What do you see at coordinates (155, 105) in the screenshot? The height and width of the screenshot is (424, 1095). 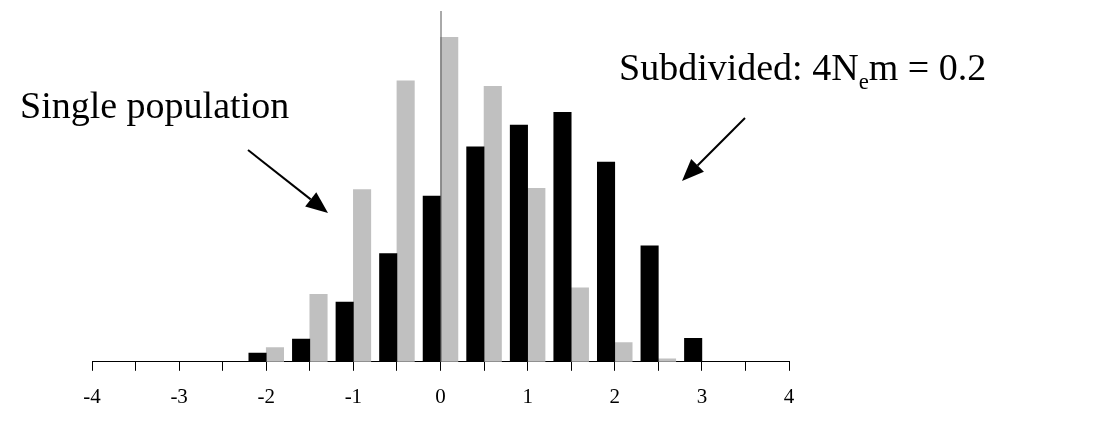 I see `annotation: Single population` at bounding box center [155, 105].